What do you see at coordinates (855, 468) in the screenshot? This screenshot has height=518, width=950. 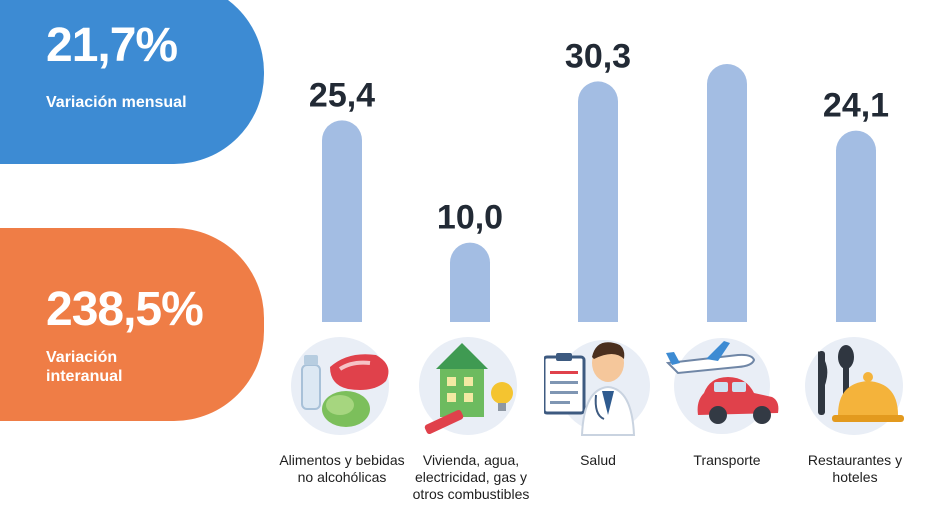 I see `category-label-restaurants: Restaurantes y hoteles` at bounding box center [855, 468].